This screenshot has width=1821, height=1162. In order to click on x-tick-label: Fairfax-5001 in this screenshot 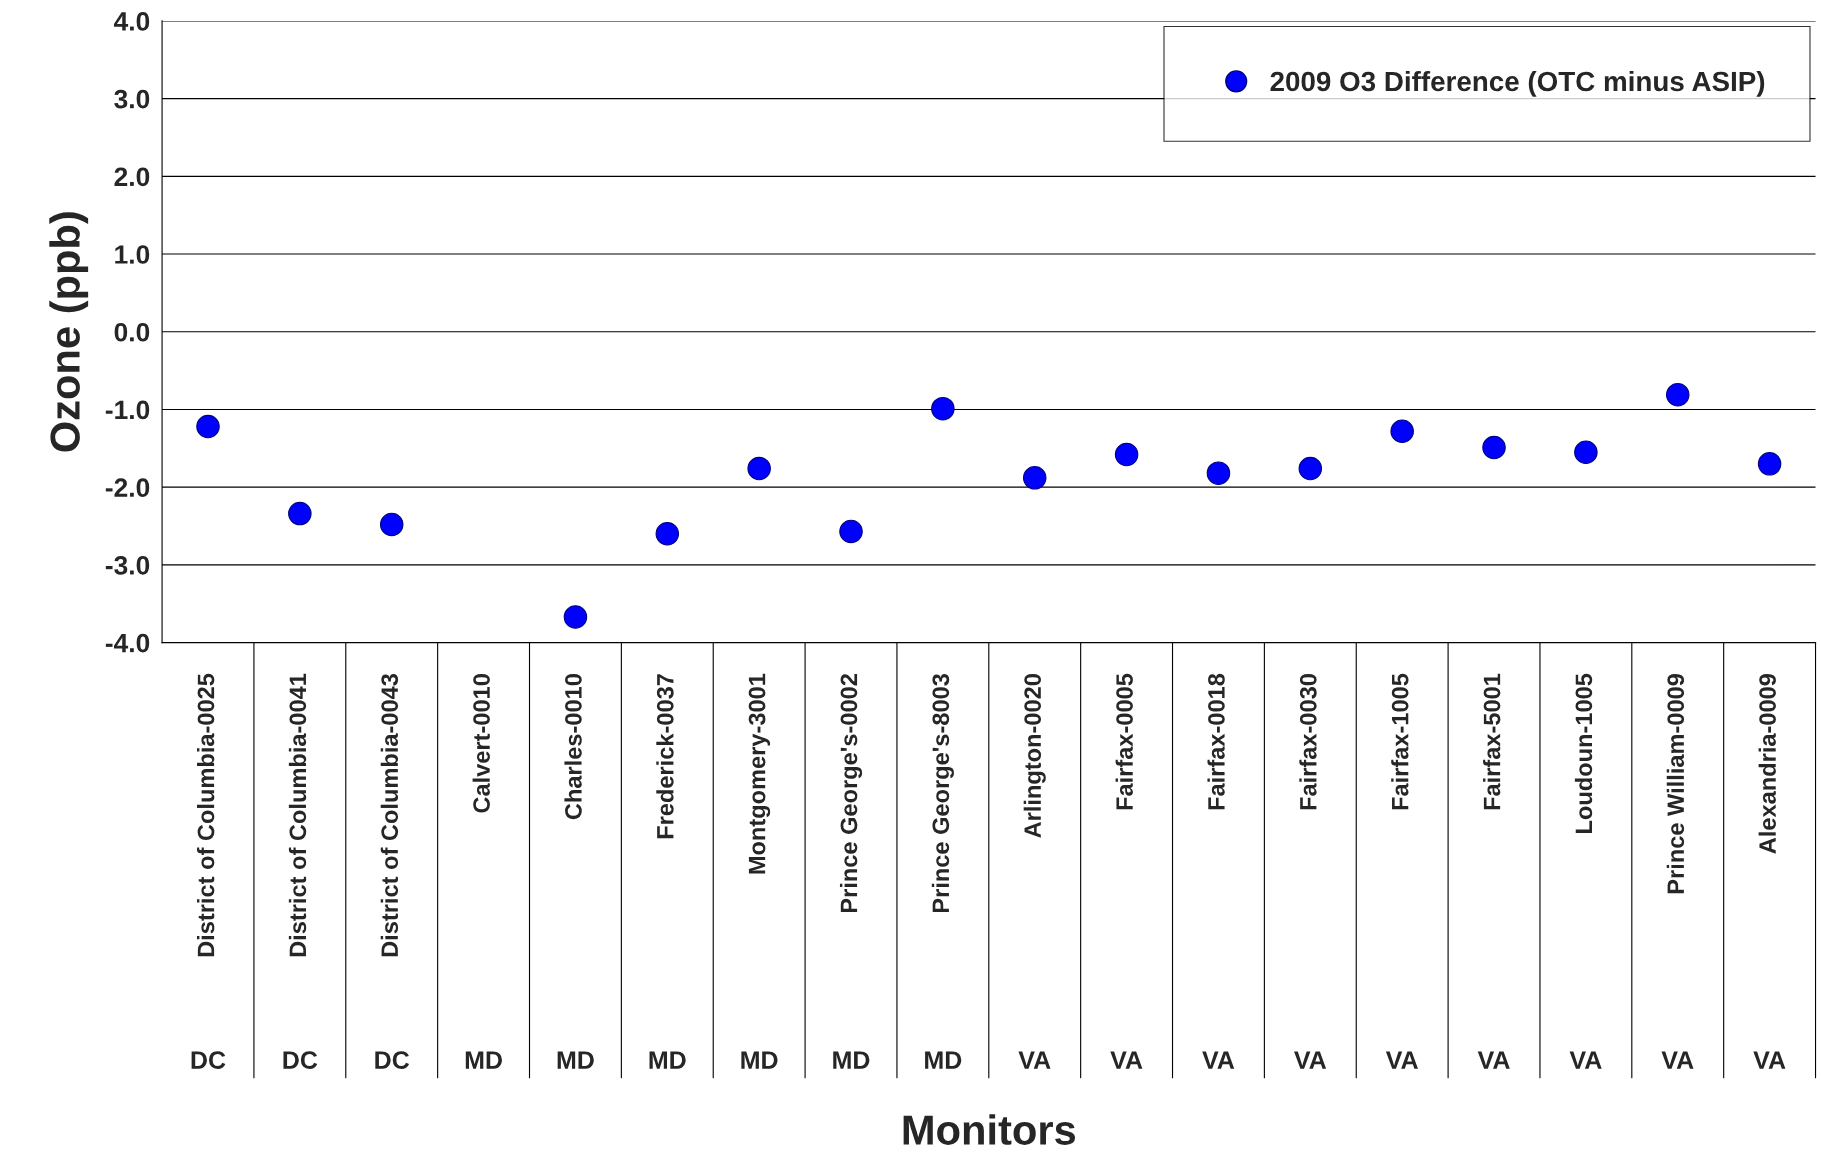, I will do `click(1492, 741)`.